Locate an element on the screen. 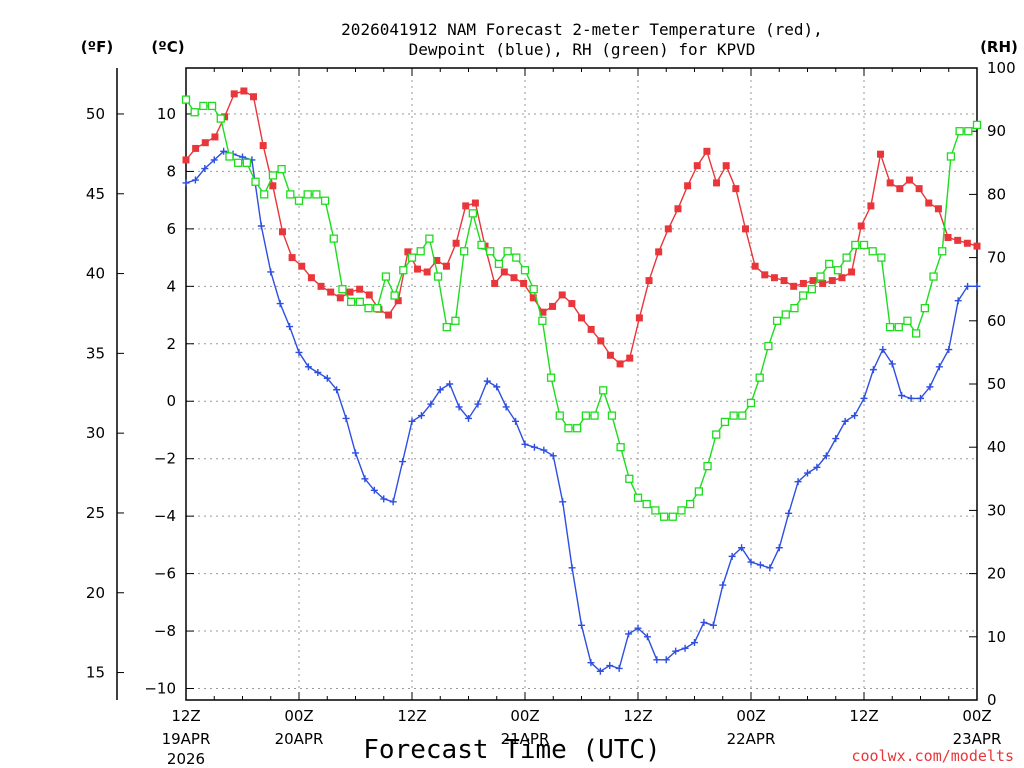 Image resolution: width=1024 pixels, height=768 pixels. celsius-tick-label: −4 is located at coordinates (165, 516).